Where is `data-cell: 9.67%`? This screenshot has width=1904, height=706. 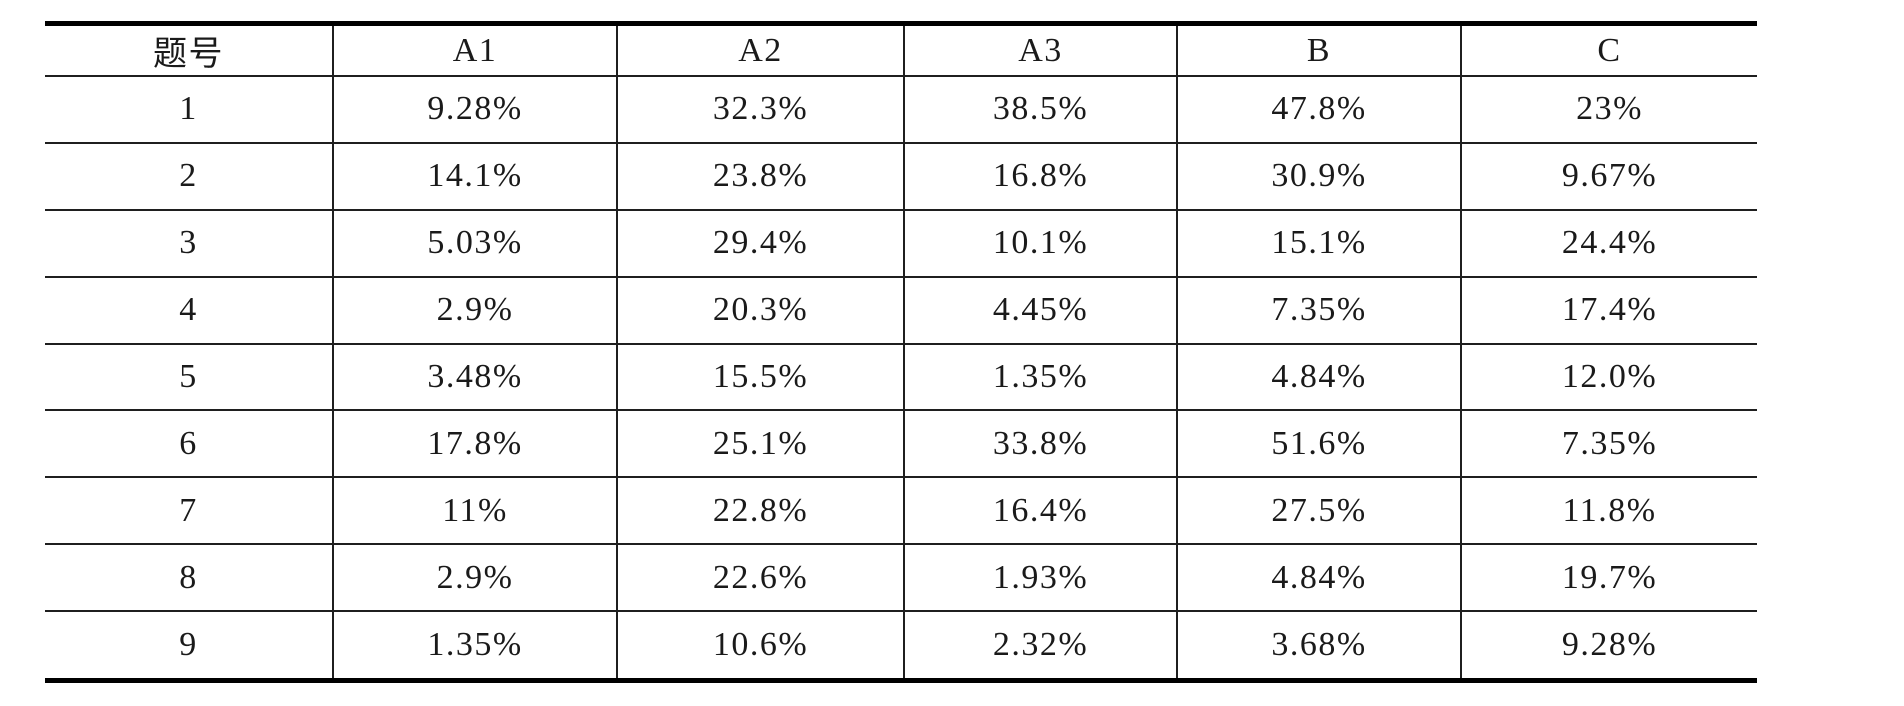
data-cell: 9.67% is located at coordinates (1608, 176).